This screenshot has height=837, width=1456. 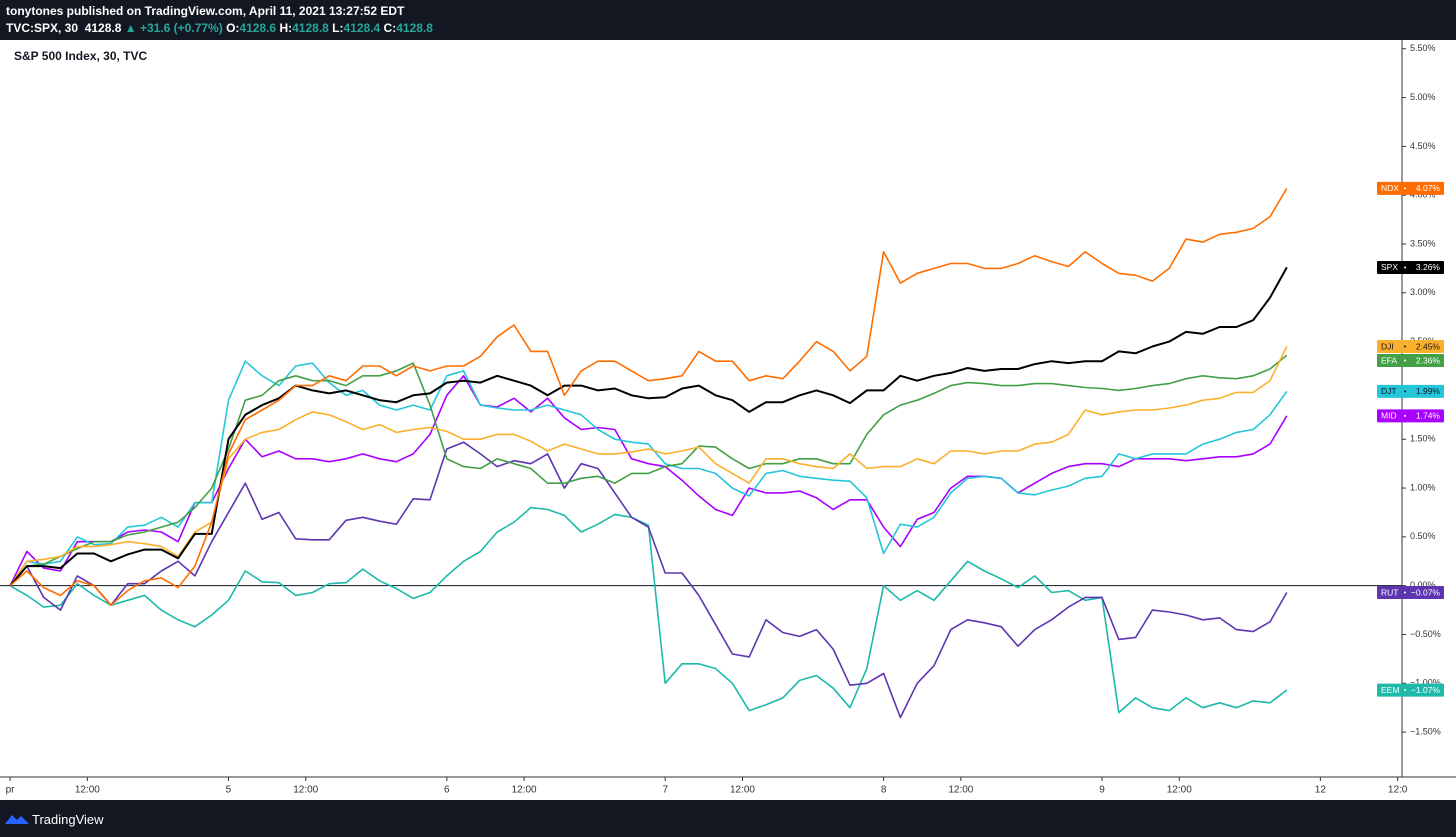 I want to click on y-tick-label: 4.50%, so click(x=1423, y=146).